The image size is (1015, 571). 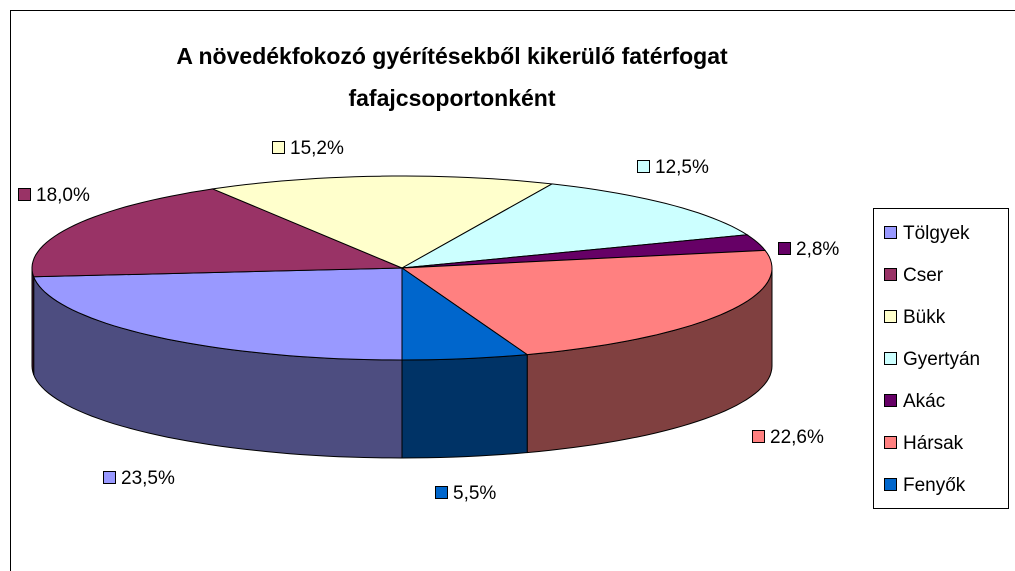 I want to click on data-label: 2,8%, so click(x=817, y=249).